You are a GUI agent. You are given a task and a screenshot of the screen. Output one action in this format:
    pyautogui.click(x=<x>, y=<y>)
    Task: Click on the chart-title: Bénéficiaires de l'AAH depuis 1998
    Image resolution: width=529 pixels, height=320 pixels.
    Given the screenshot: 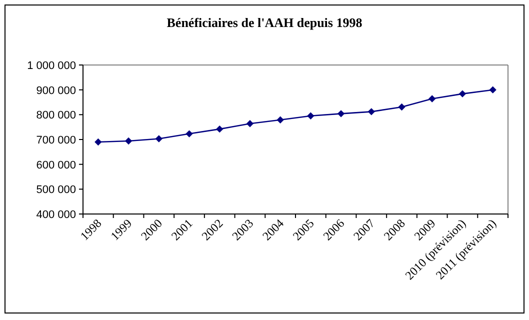 What is the action you would take?
    pyautogui.click(x=264, y=22)
    